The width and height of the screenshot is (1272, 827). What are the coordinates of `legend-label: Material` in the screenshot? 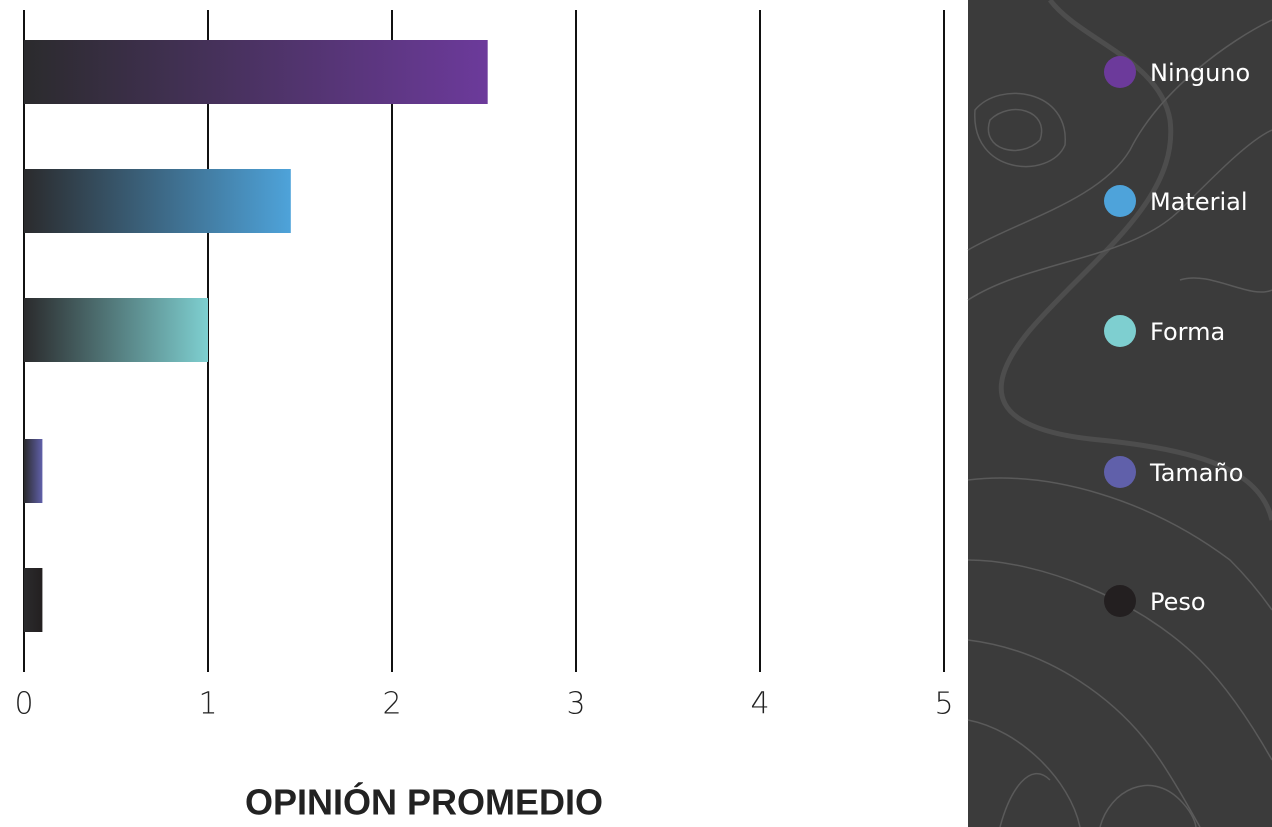 It's located at (1199, 202).